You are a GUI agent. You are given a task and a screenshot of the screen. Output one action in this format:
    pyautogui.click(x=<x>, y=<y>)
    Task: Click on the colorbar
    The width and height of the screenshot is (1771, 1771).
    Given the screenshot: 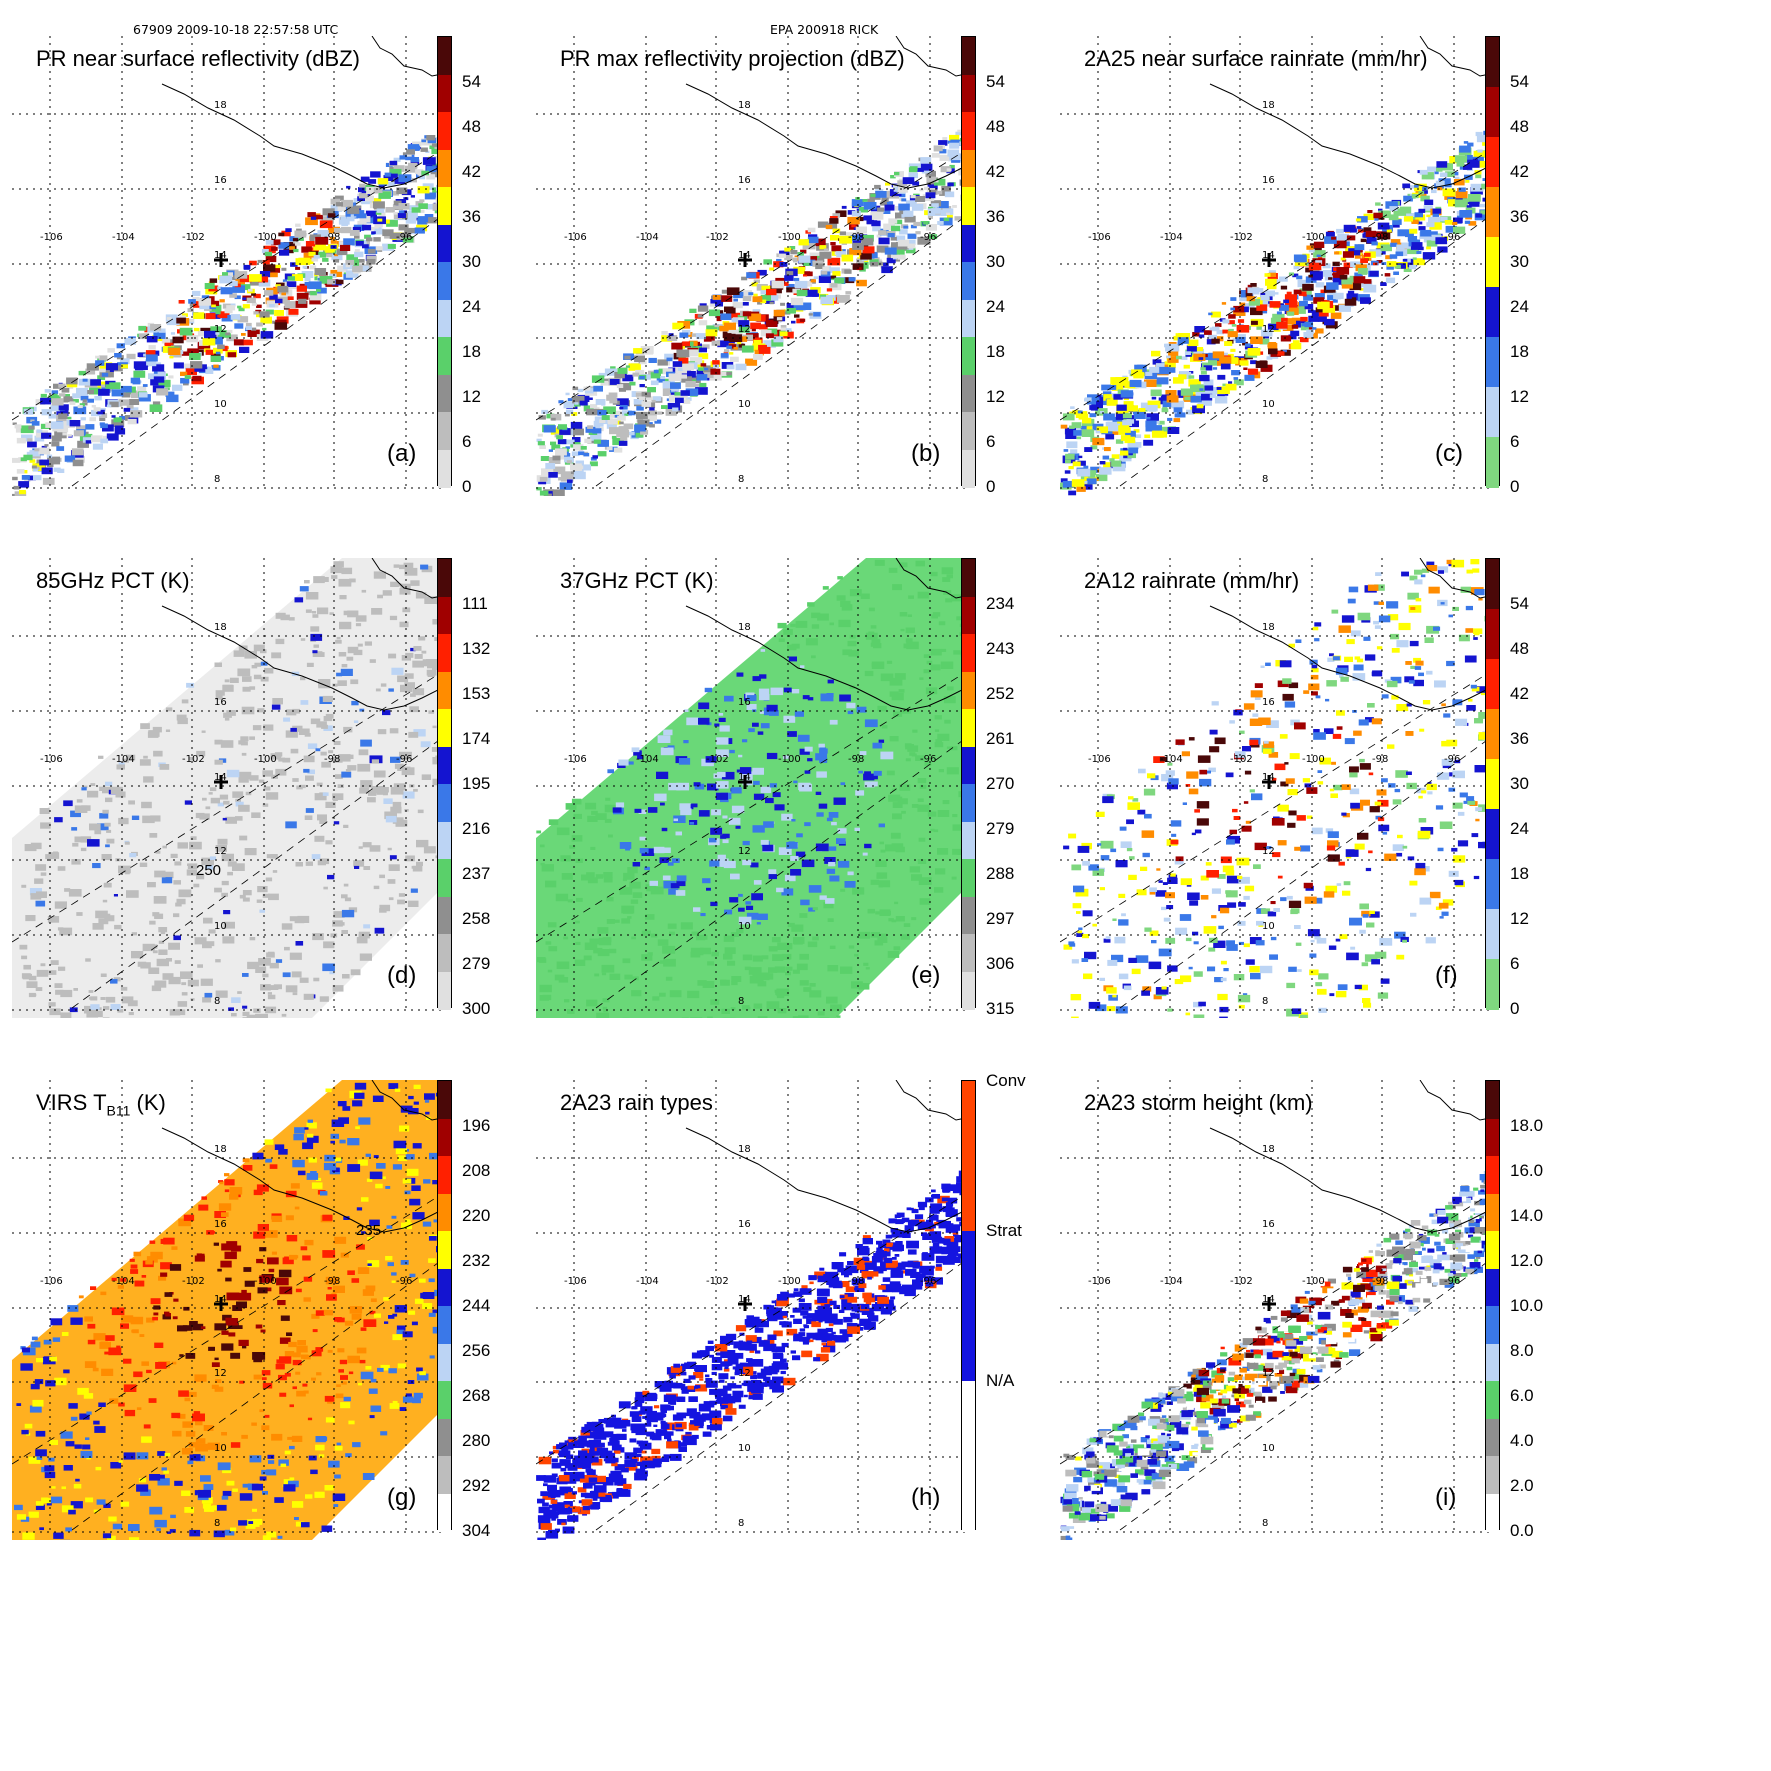 What is the action you would take?
    pyautogui.click(x=1492, y=262)
    